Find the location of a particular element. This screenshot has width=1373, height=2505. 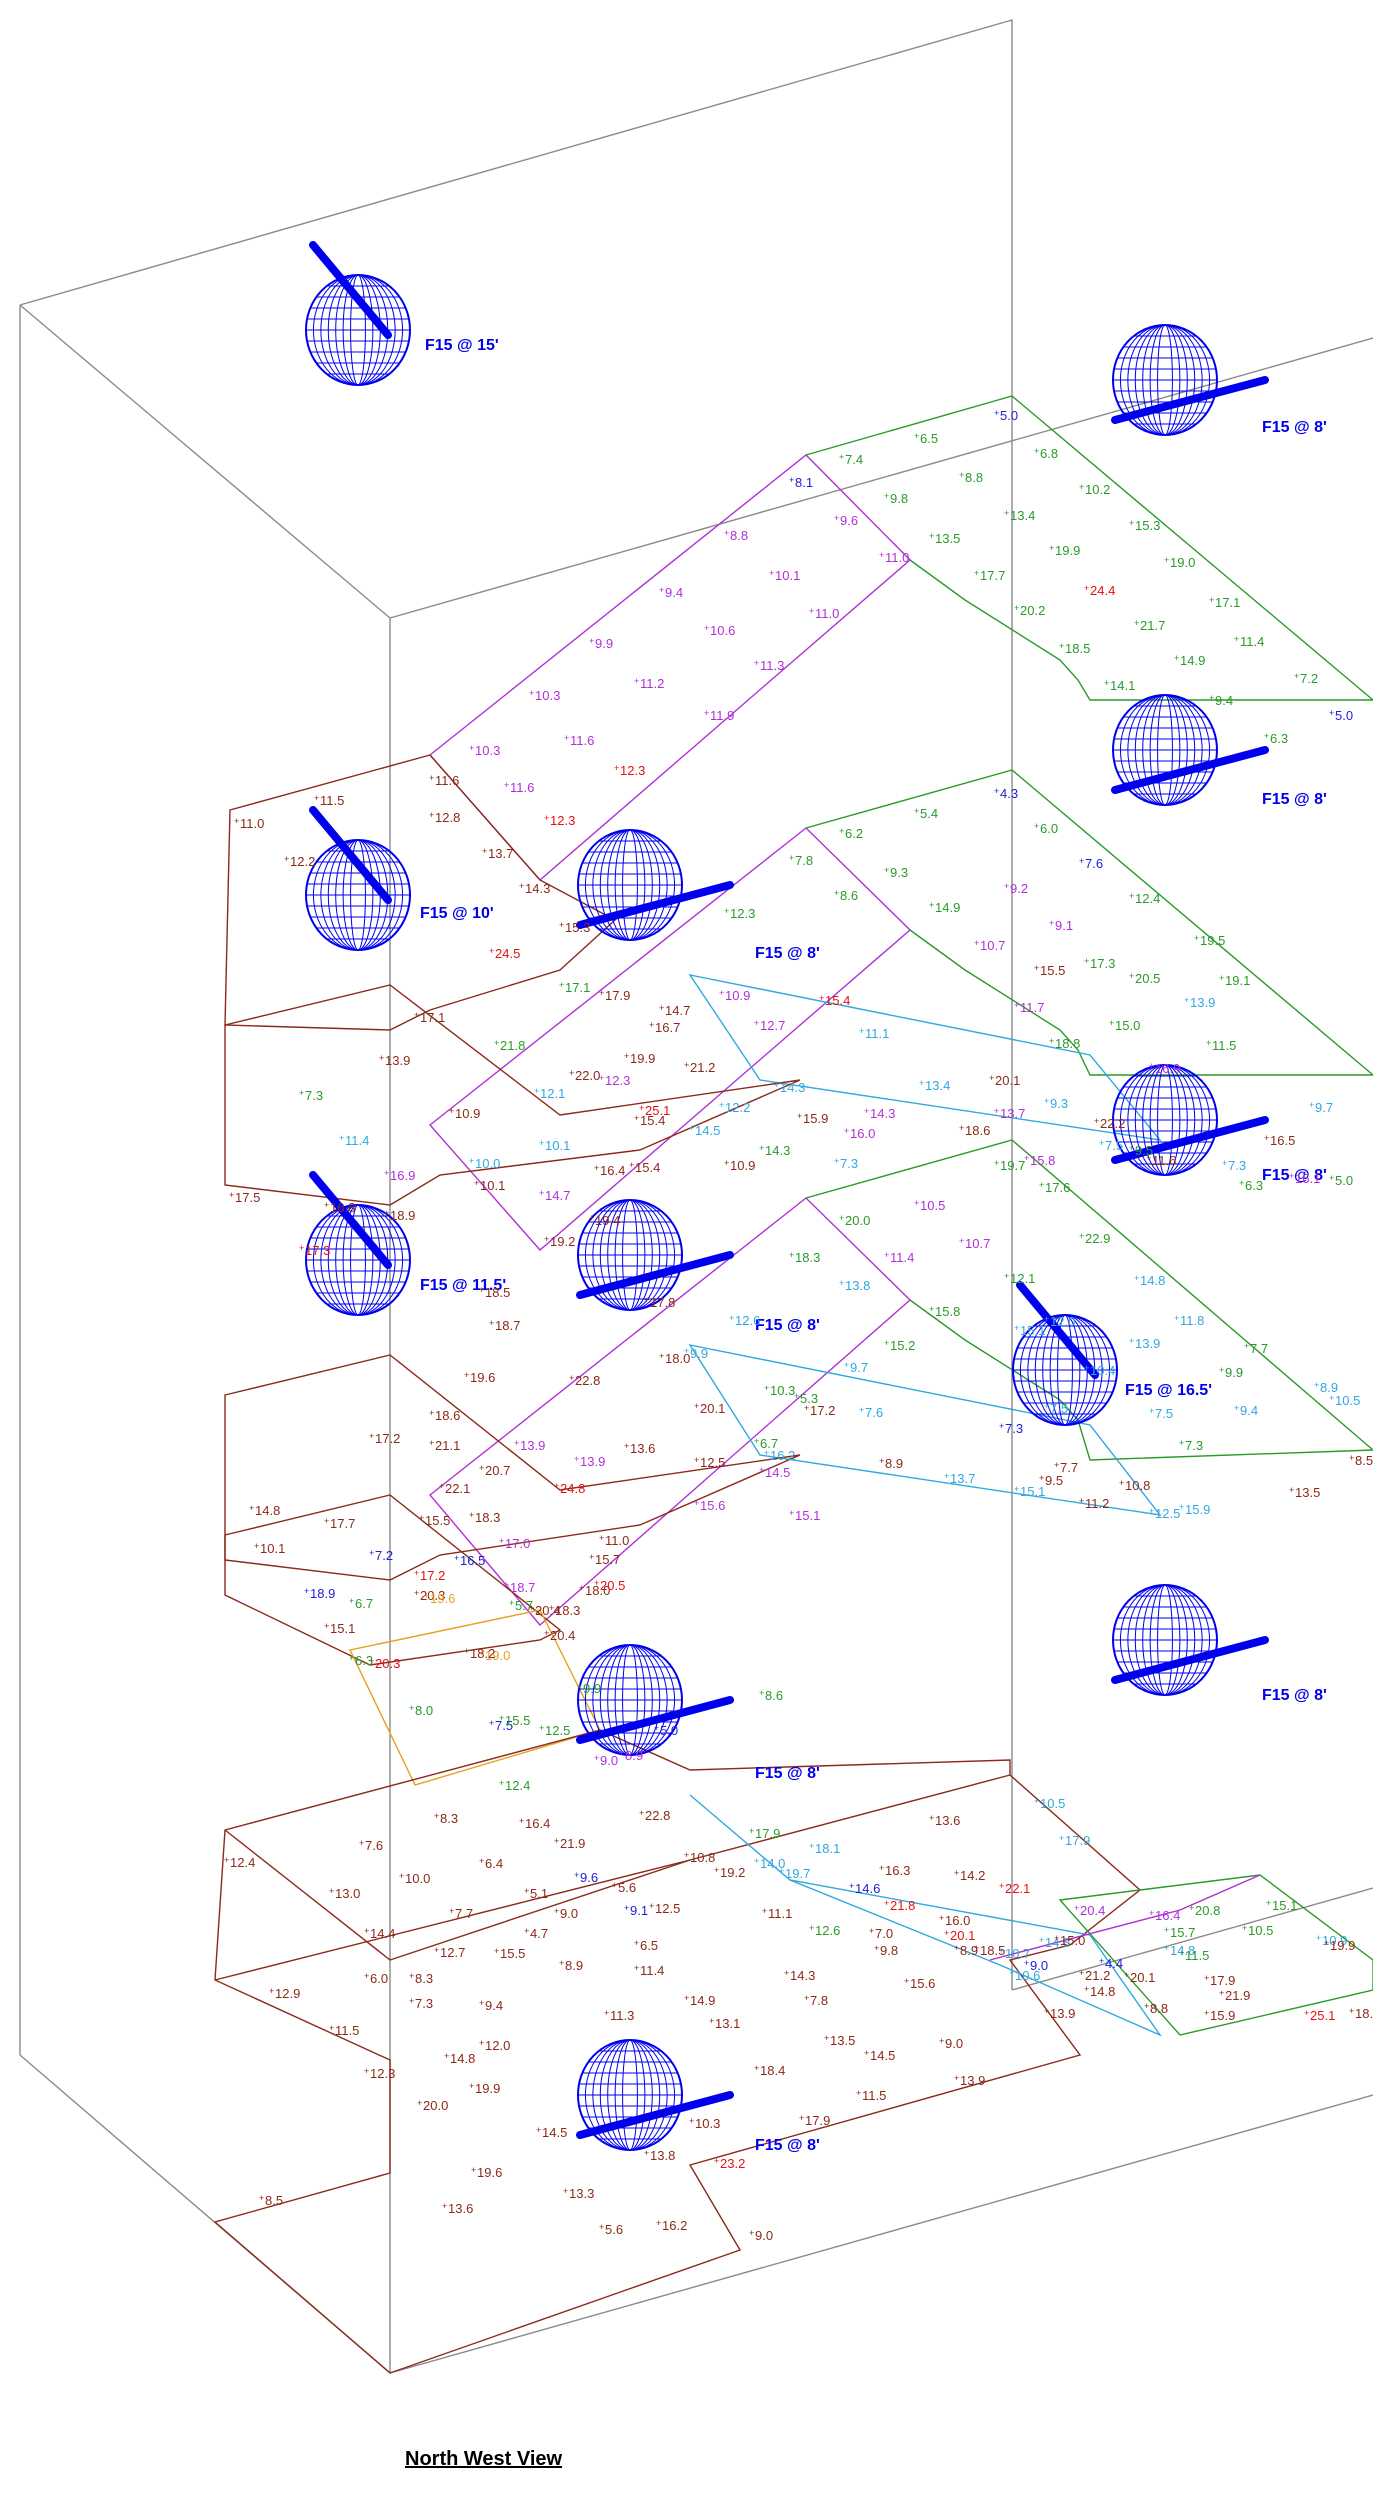

illuminance-reading: 15.5 is located at coordinates (512, 1953).